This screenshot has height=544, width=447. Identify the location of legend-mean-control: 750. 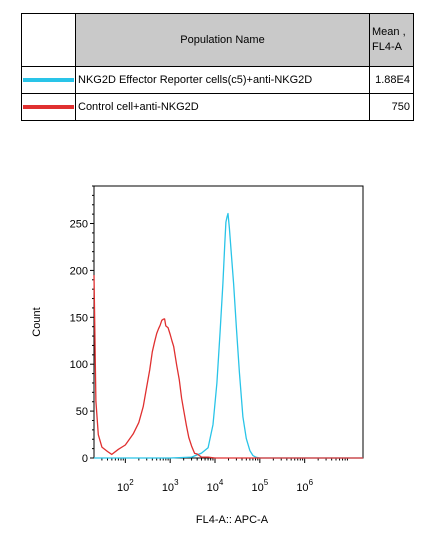
(391, 107).